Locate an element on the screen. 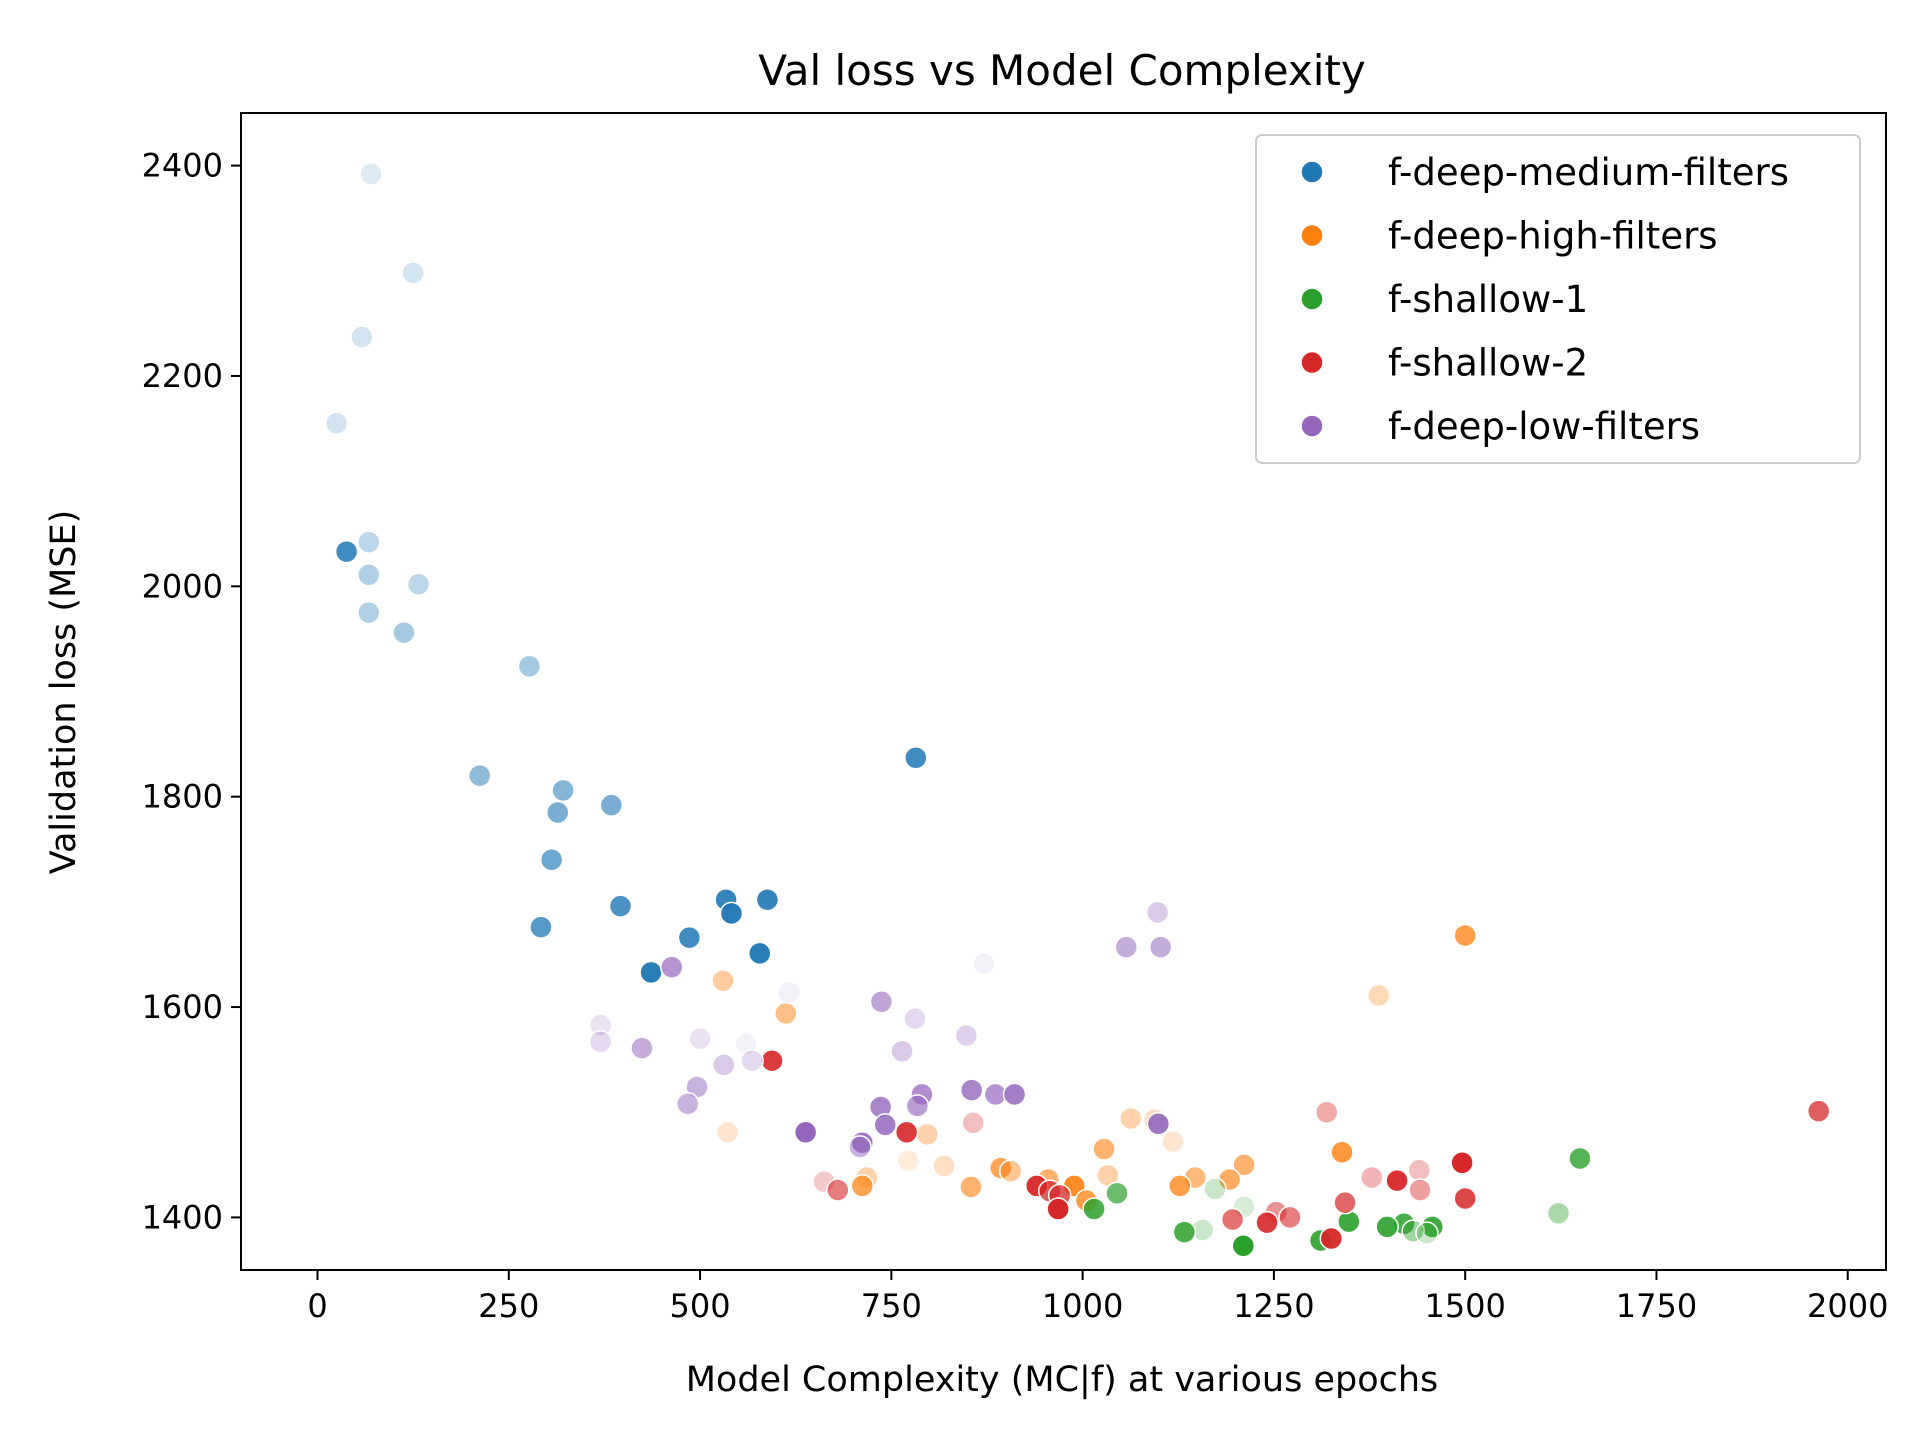  legend-box is located at coordinates (1558, 299).